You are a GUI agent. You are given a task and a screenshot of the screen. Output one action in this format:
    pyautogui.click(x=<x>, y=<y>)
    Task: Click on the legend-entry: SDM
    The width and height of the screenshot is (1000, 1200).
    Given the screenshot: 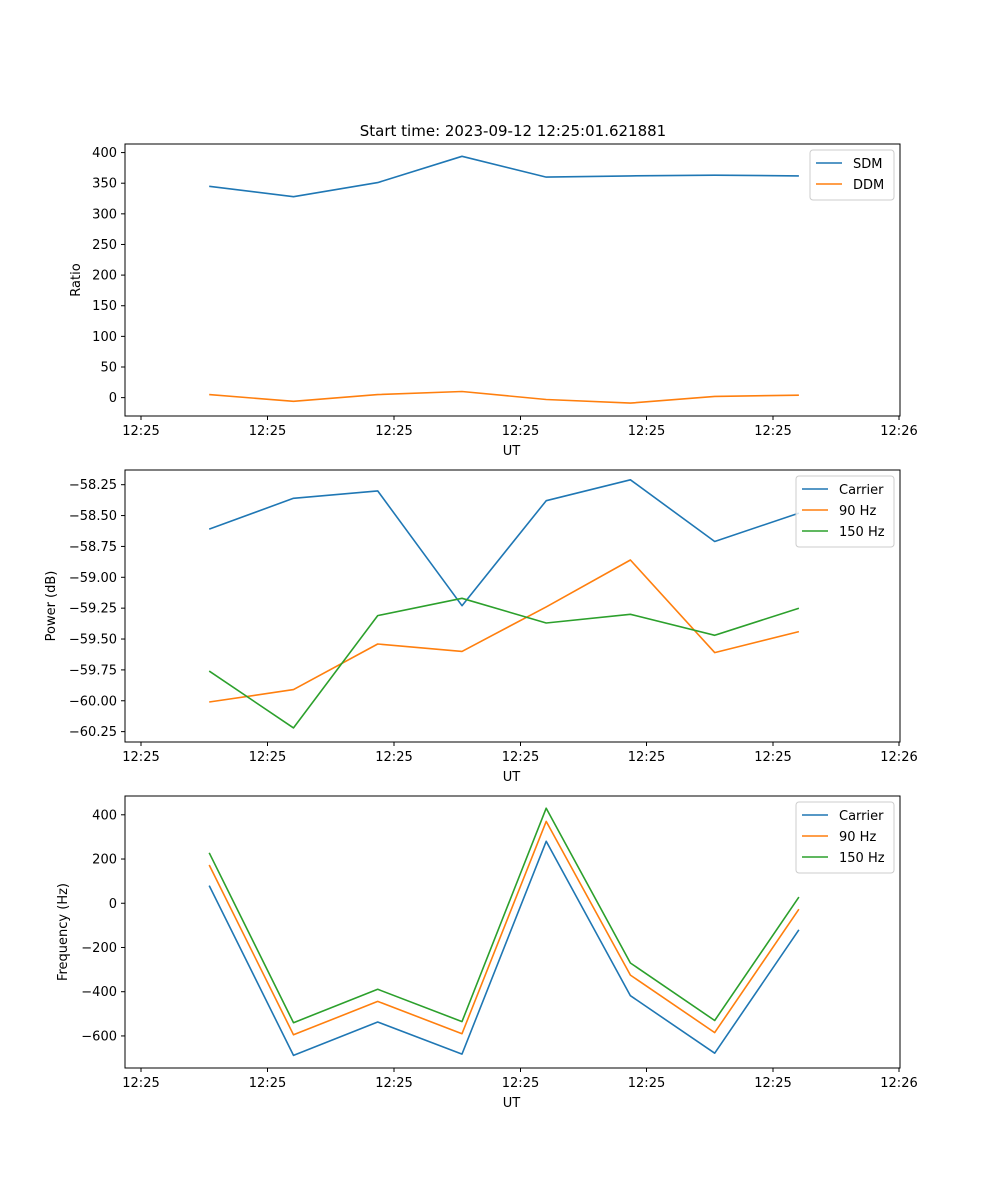 What is the action you would take?
    pyautogui.click(x=867, y=164)
    